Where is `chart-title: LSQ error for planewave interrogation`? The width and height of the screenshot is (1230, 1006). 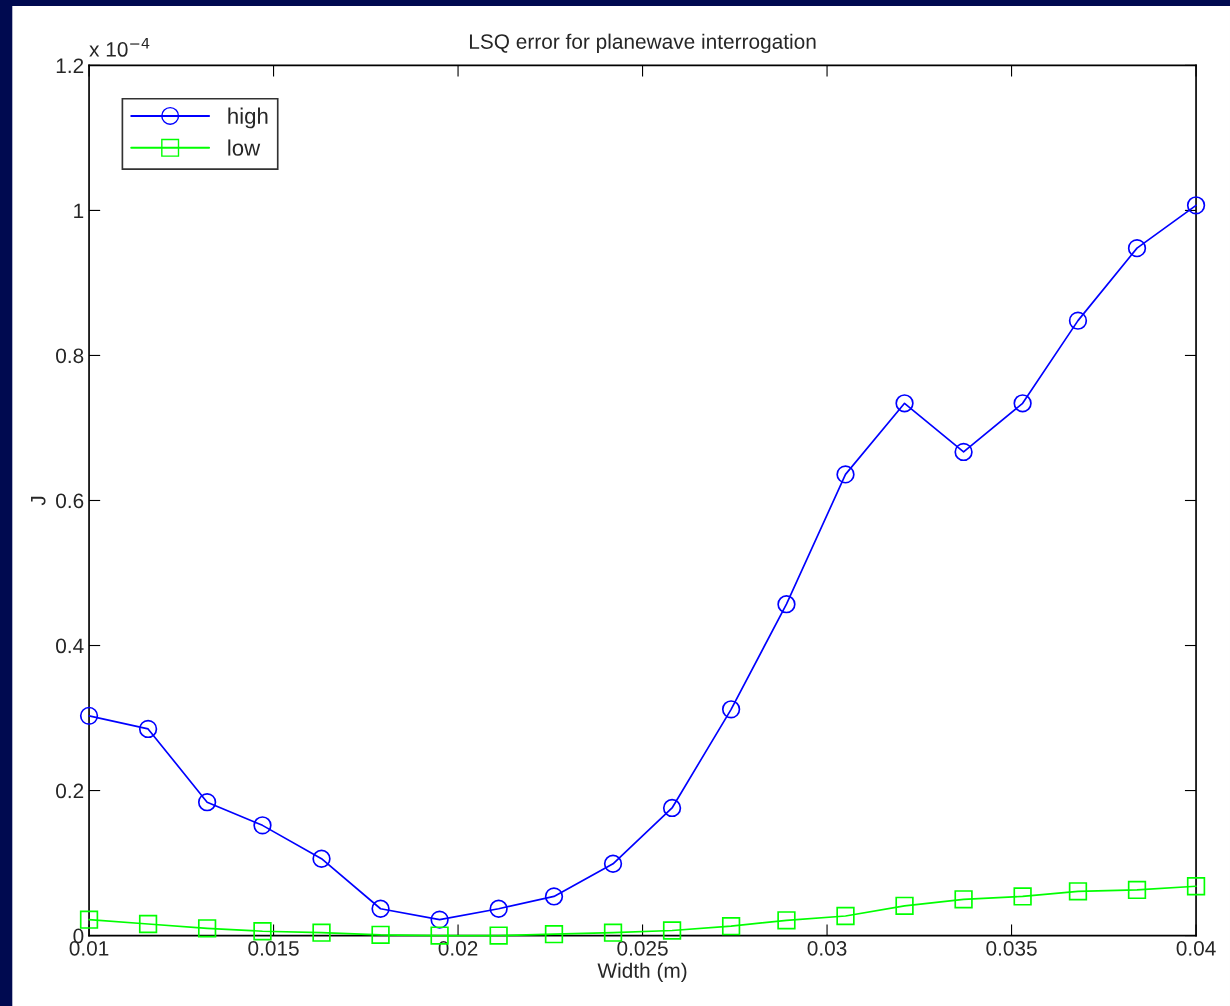
chart-title: LSQ error for planewave interrogation is located at coordinates (642, 43).